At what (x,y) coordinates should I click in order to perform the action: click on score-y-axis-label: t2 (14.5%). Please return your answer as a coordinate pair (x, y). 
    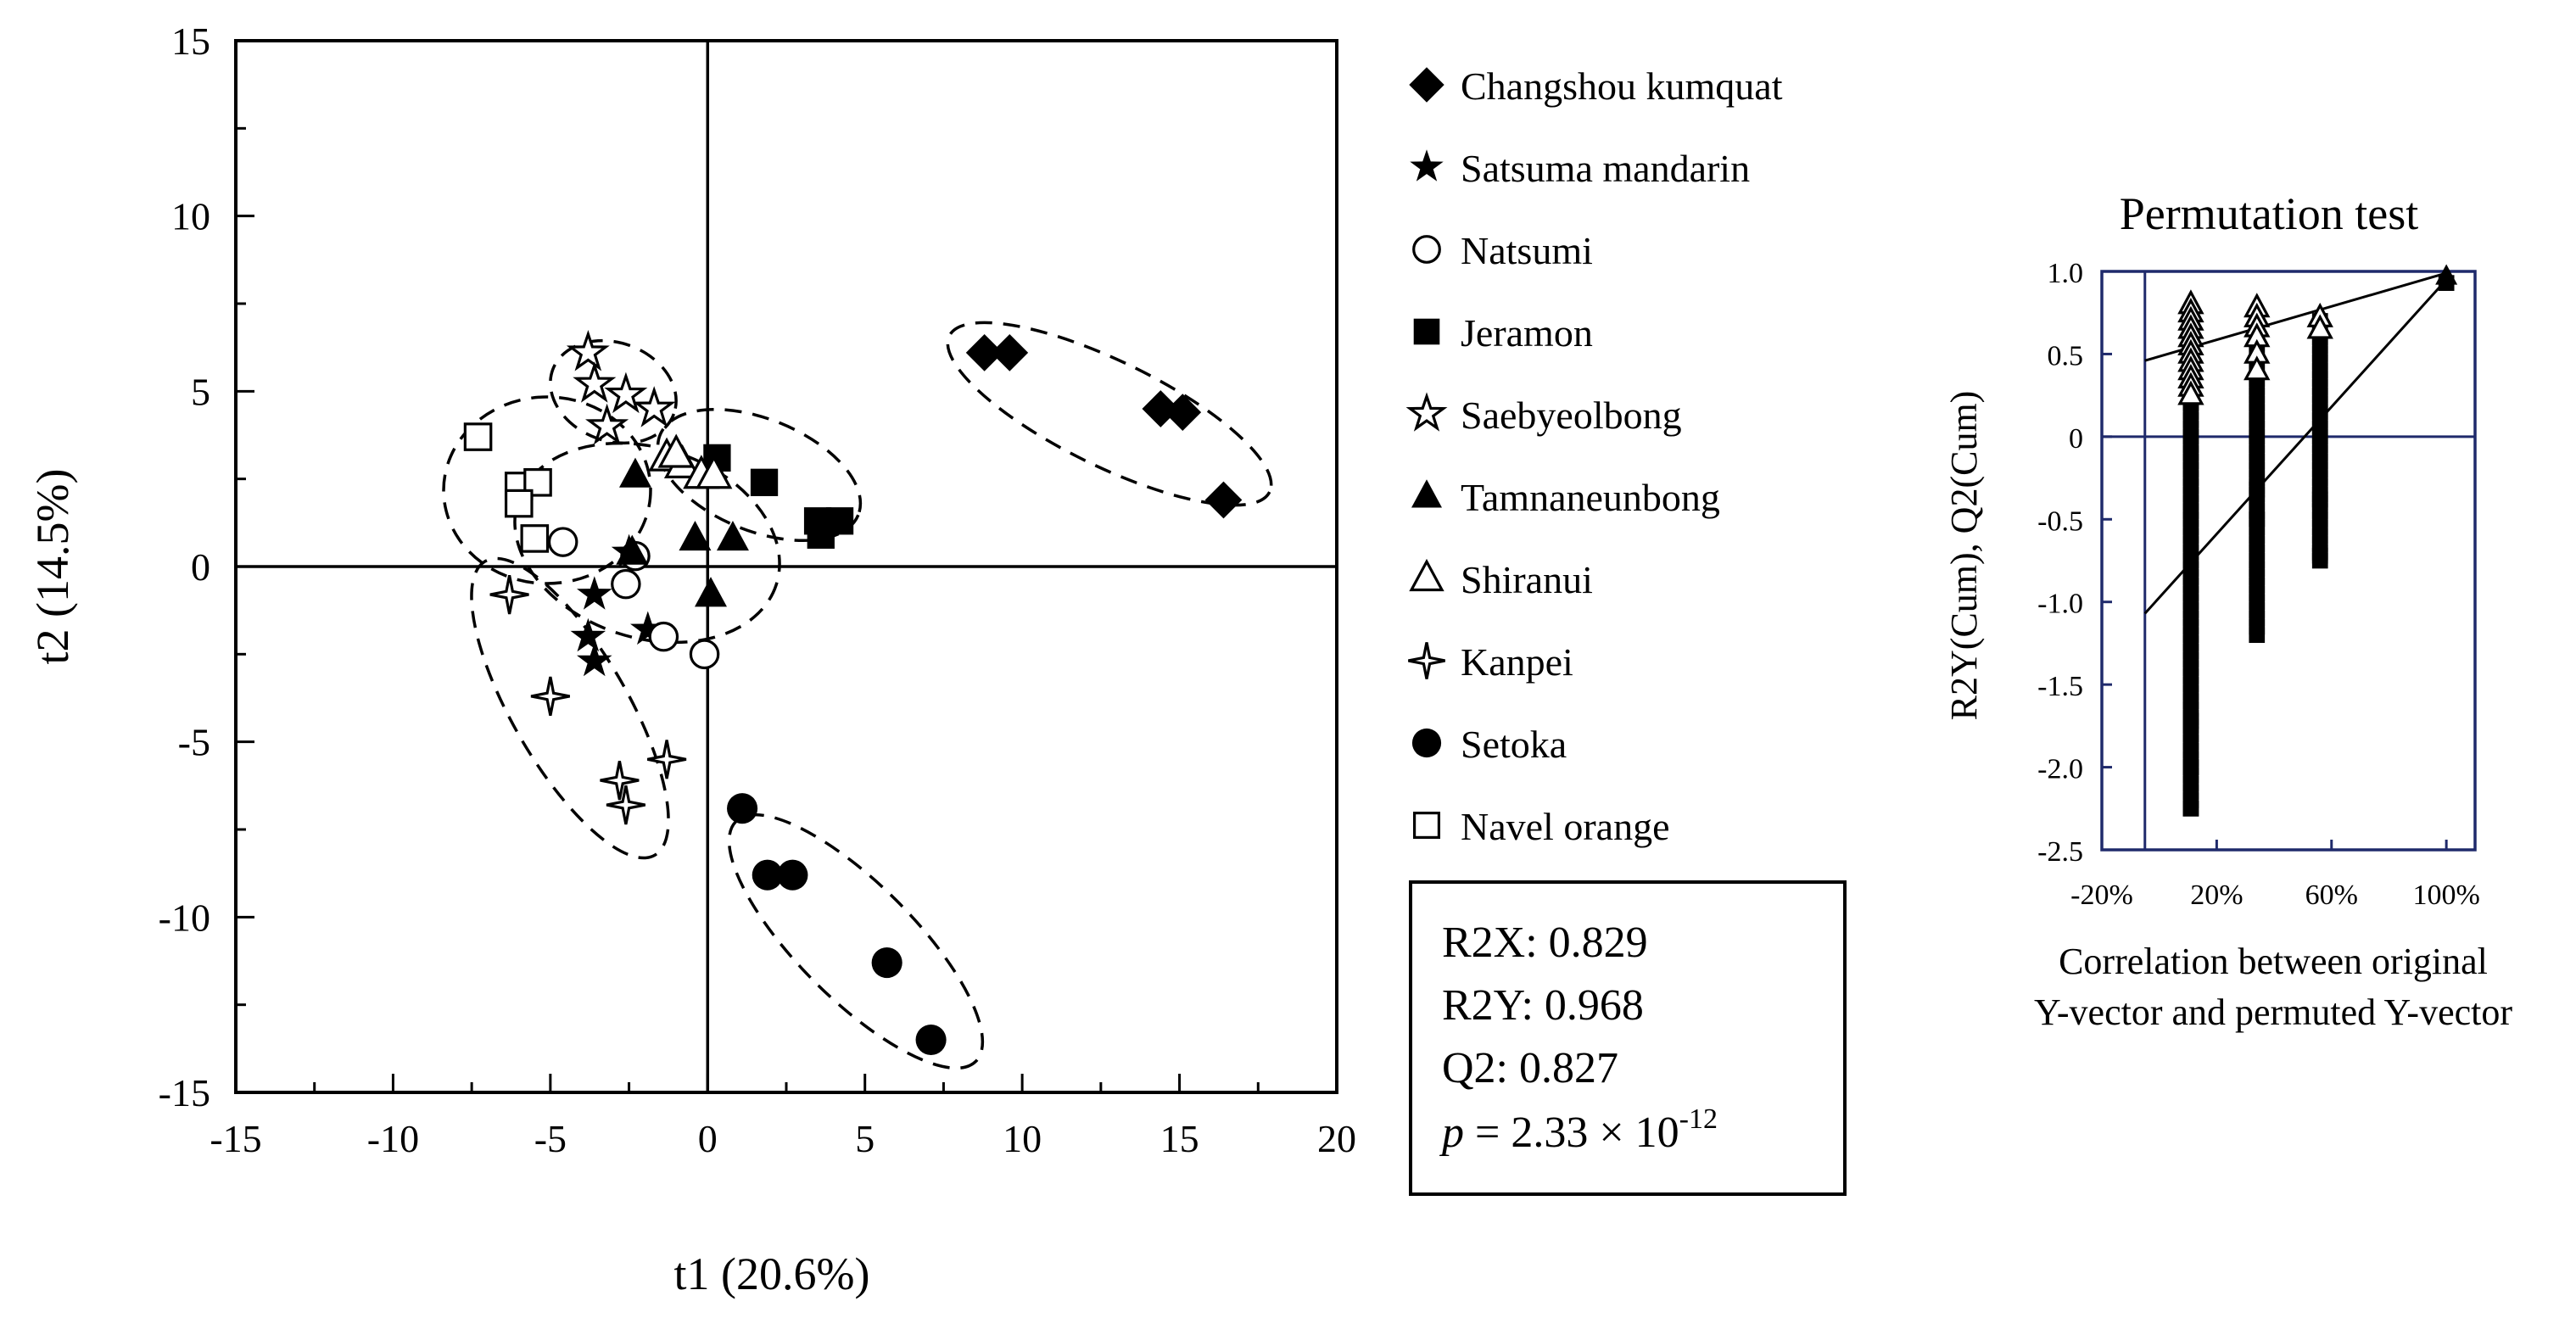
    Looking at the image, I should click on (52, 567).